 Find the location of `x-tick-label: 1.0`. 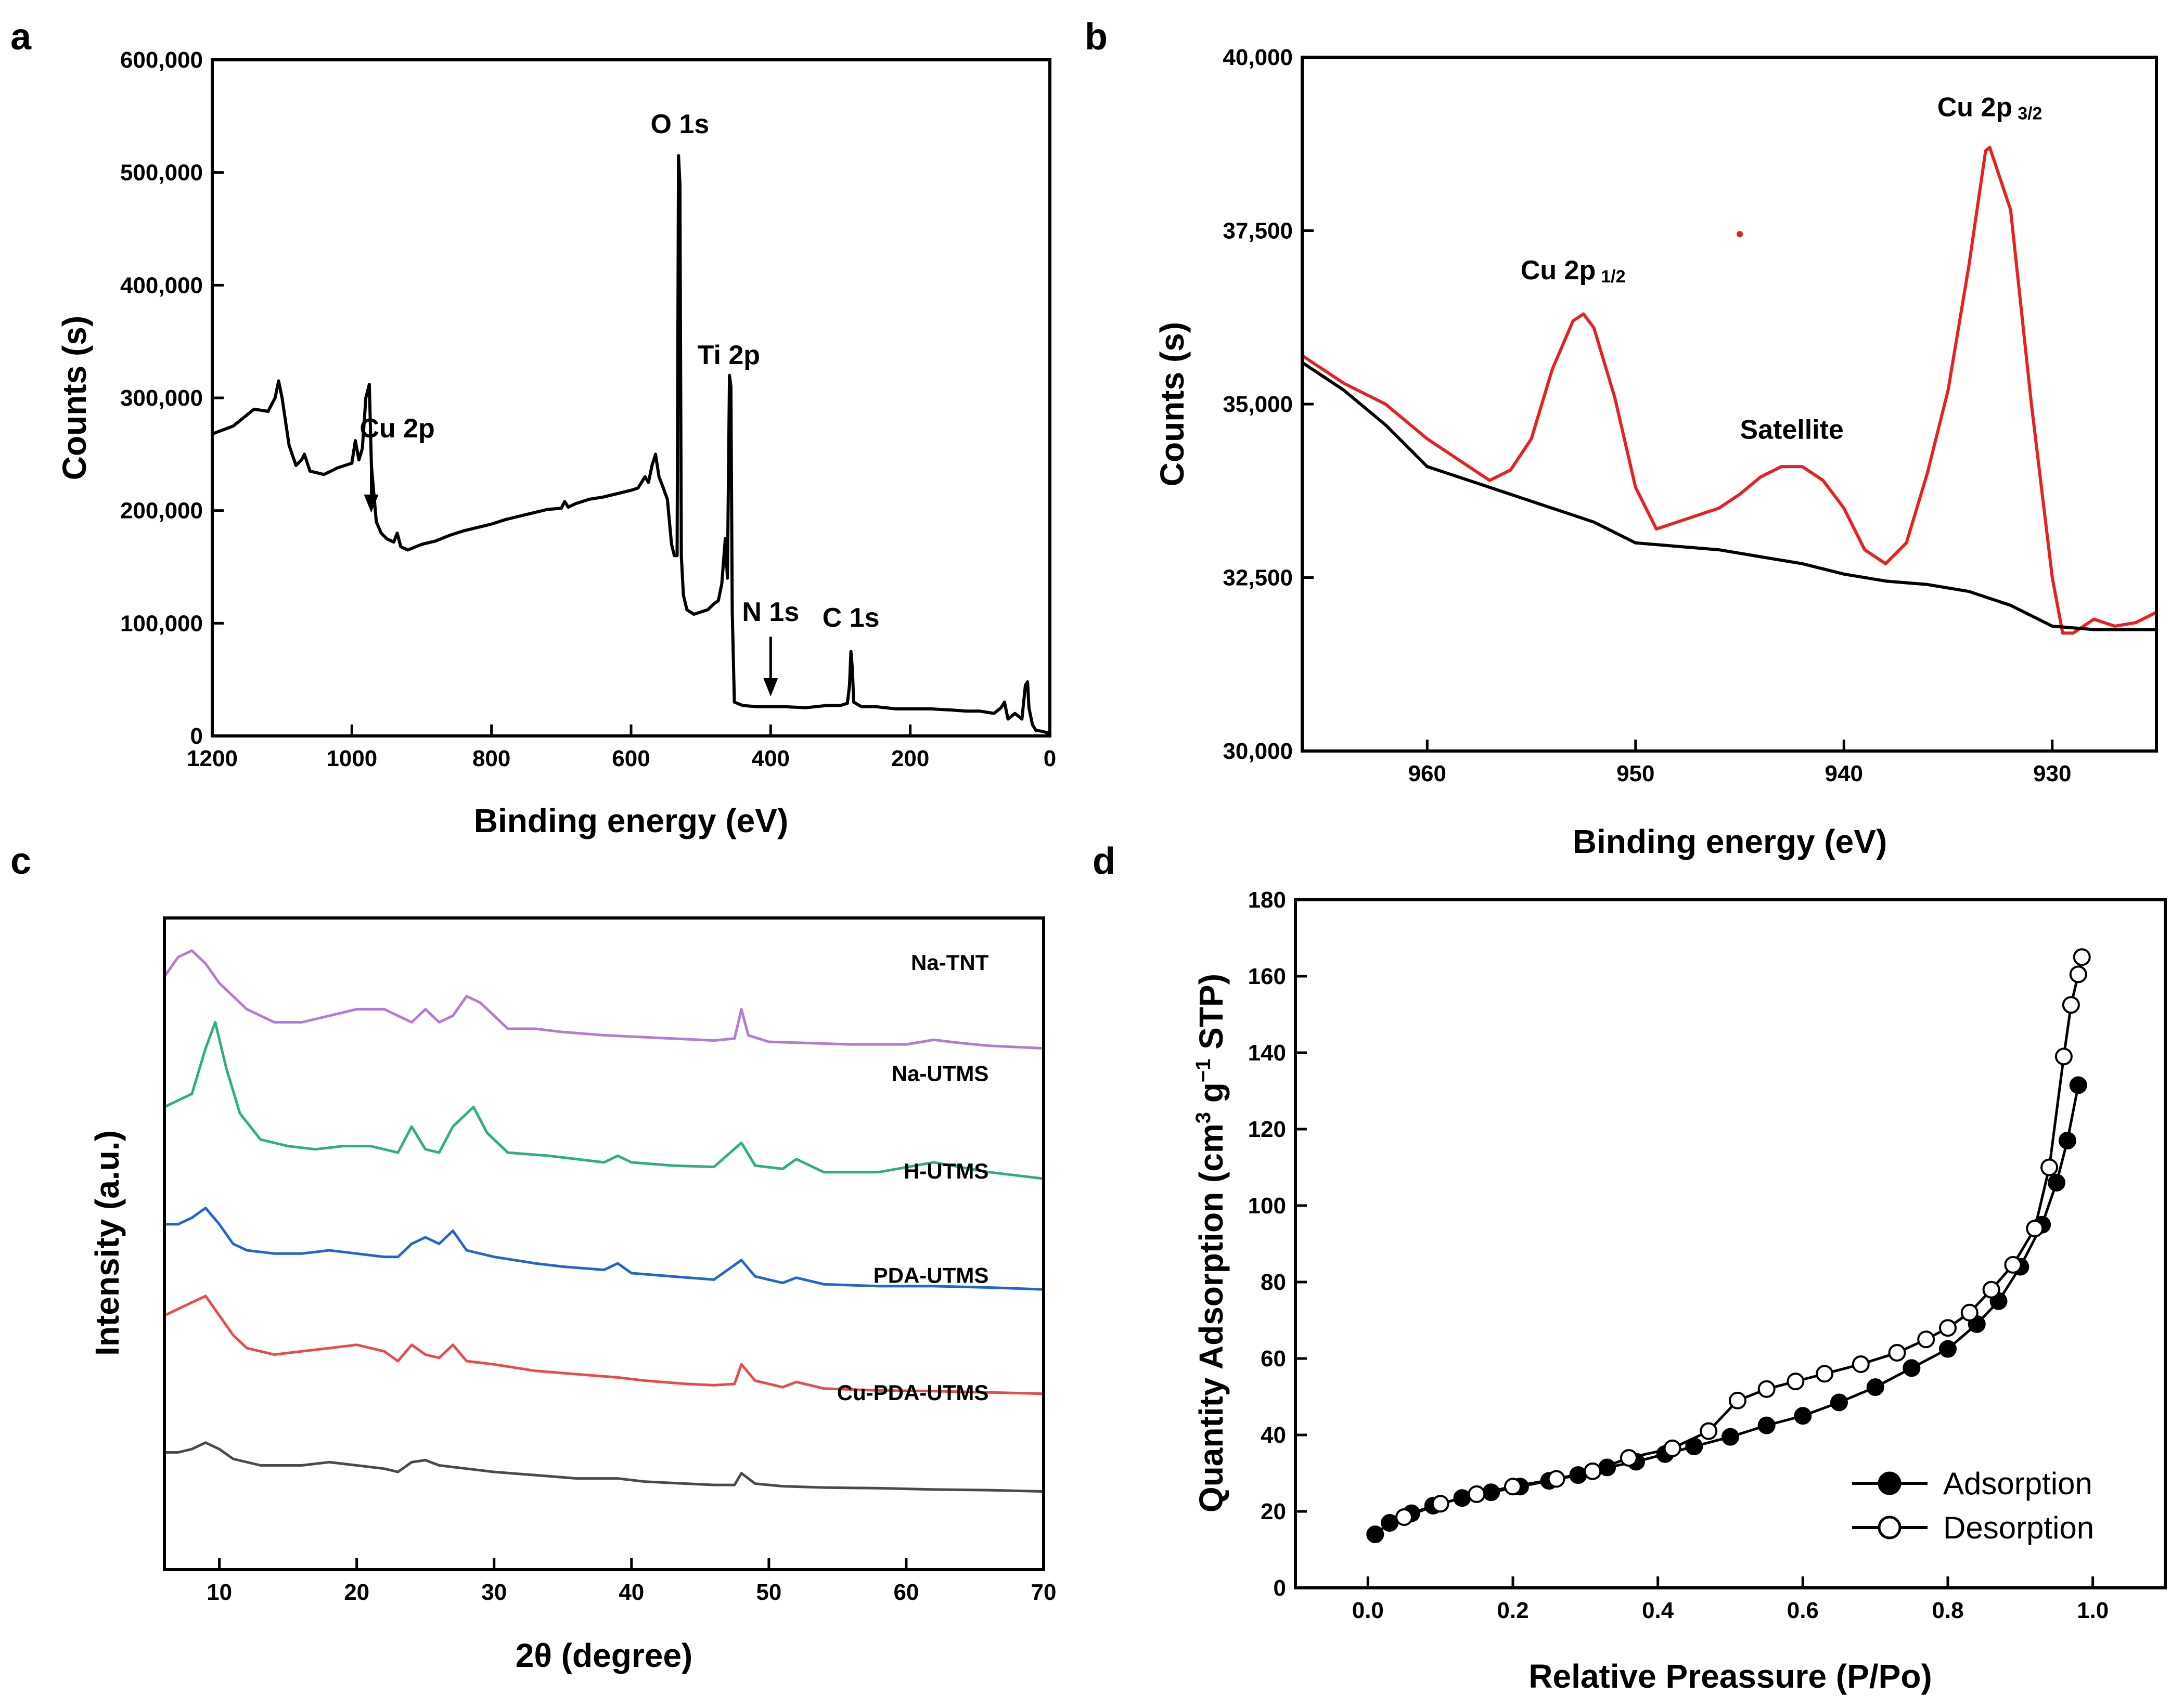

x-tick-label: 1.0 is located at coordinates (2093, 1610).